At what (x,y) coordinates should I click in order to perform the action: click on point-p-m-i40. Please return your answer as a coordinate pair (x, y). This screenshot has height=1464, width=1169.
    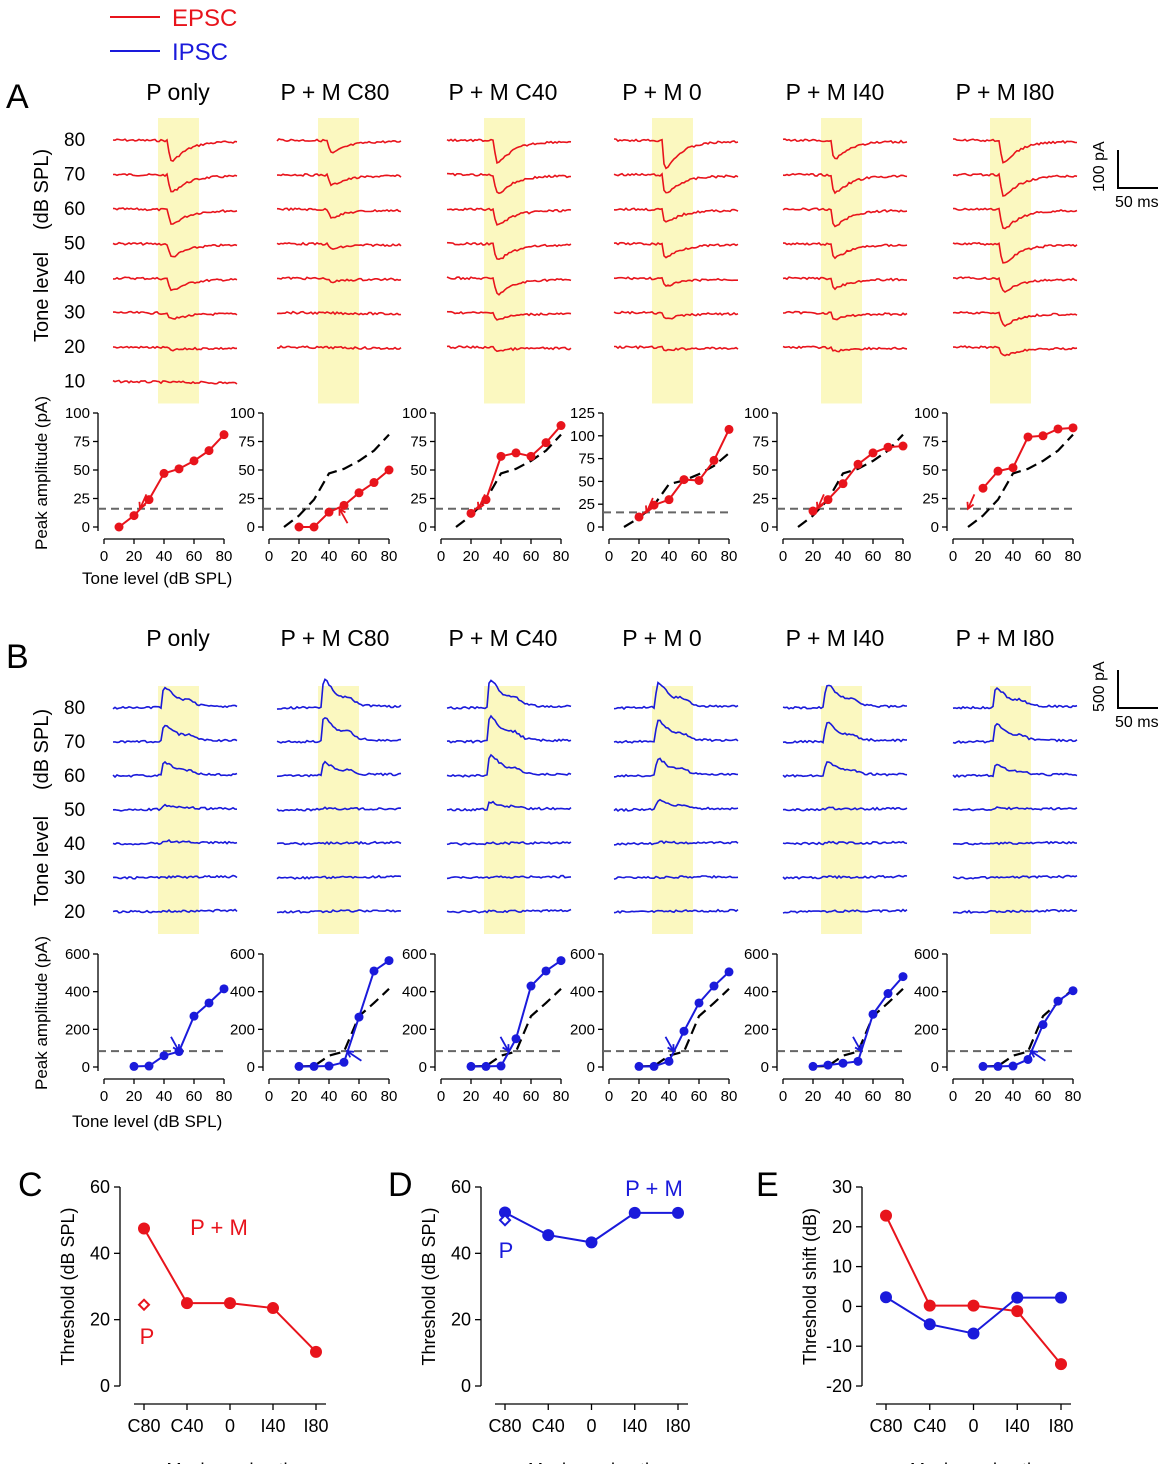
    Looking at the image, I should click on (273, 1308).